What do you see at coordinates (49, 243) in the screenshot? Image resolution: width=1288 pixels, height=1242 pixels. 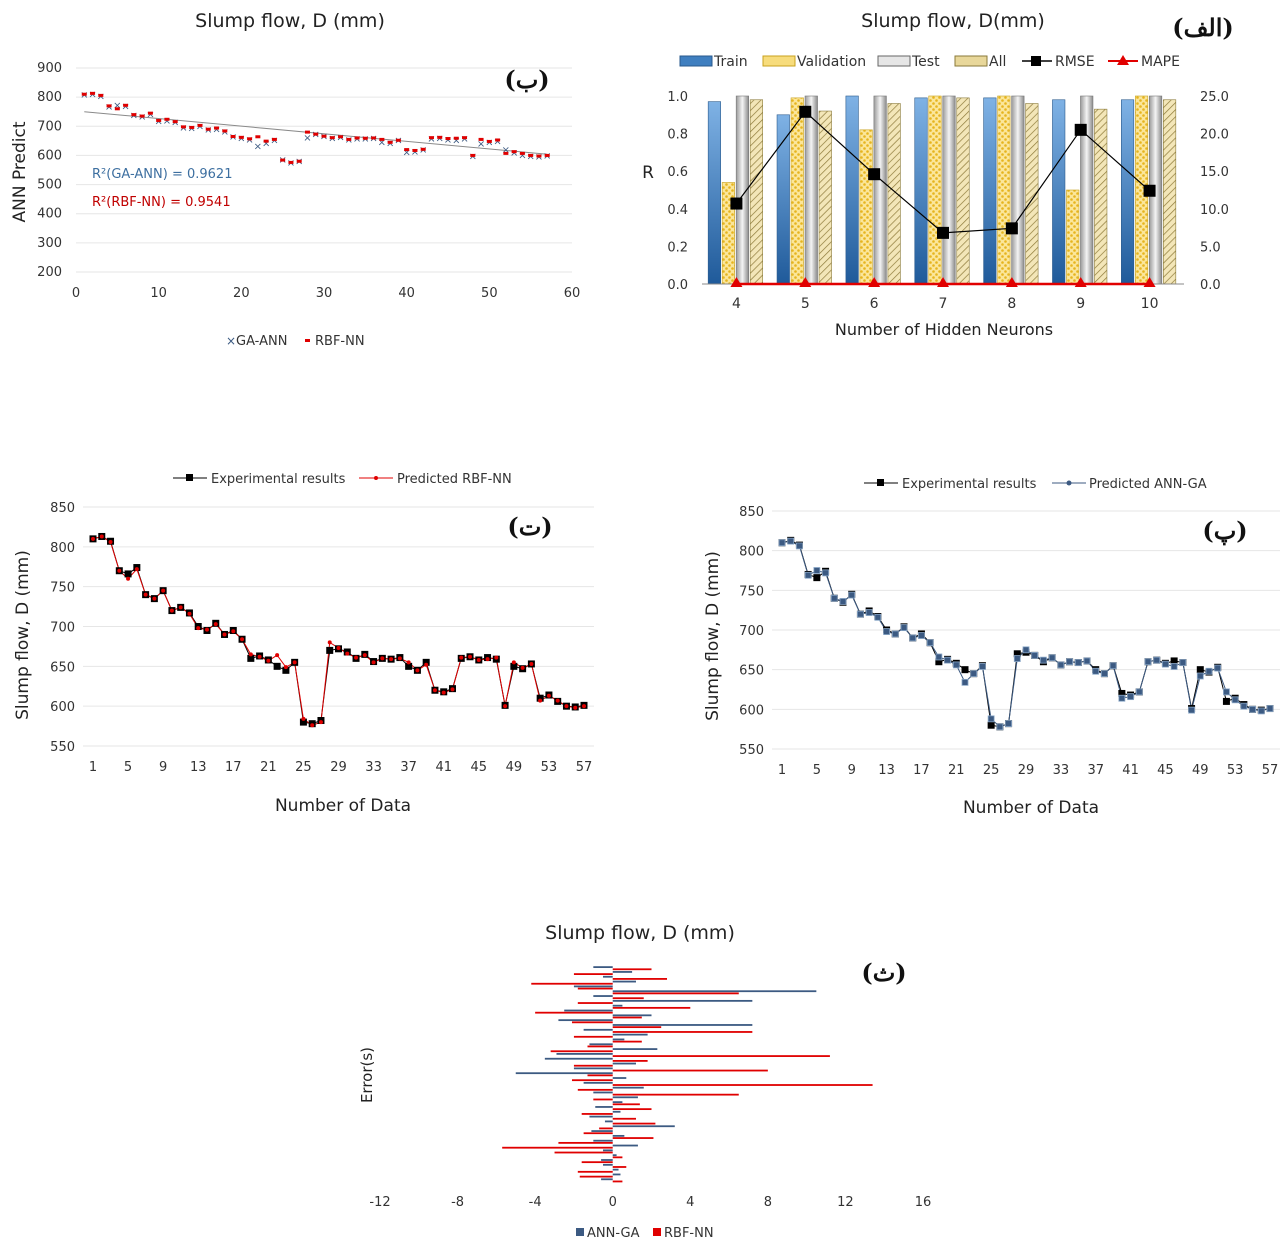 I see `y-tick-label: 300` at bounding box center [49, 243].